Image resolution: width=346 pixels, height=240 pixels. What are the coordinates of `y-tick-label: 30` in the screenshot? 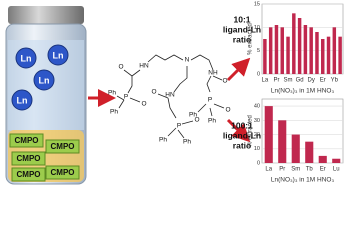 It's located at (257, 121).